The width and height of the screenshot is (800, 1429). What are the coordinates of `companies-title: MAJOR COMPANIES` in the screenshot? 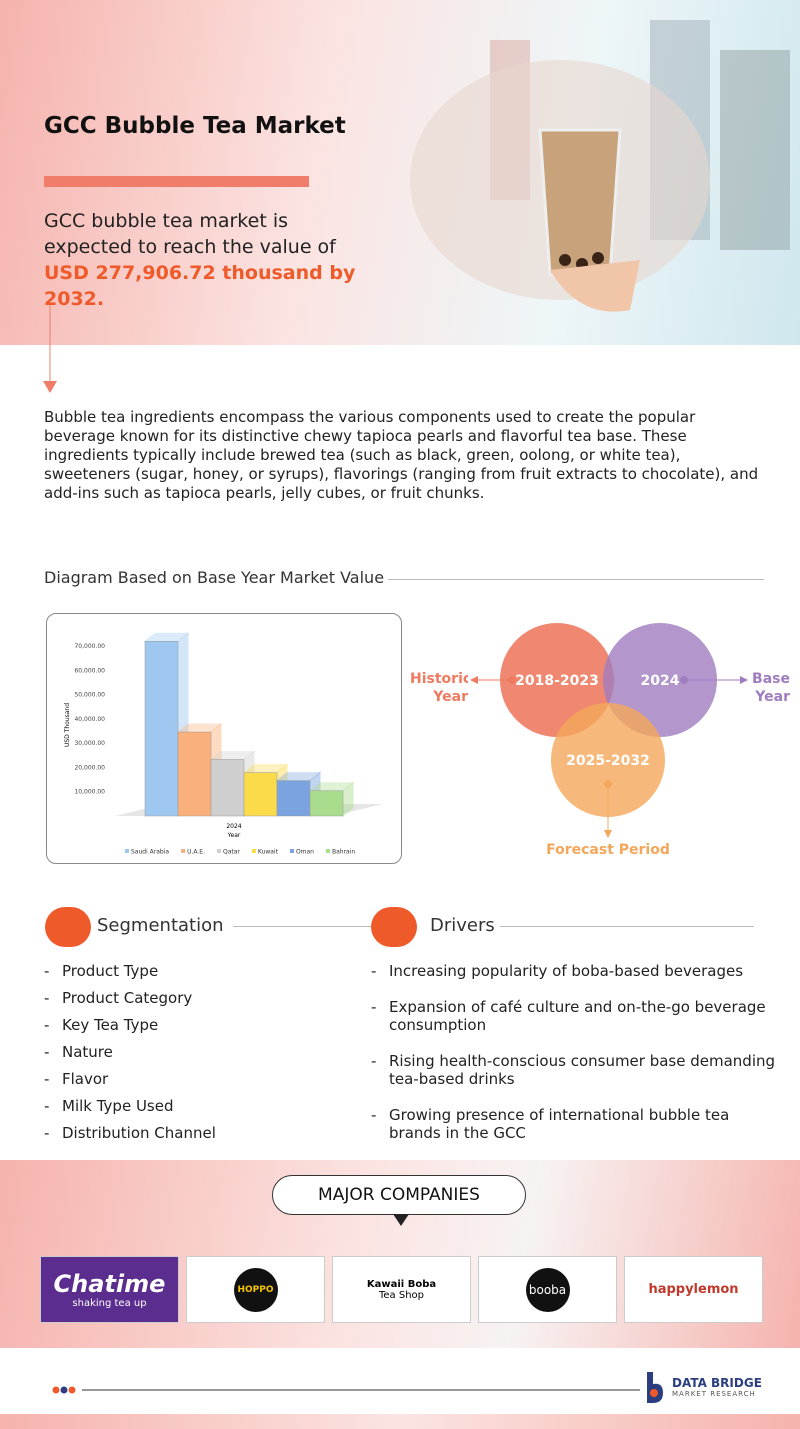 It's located at (399, 1195).